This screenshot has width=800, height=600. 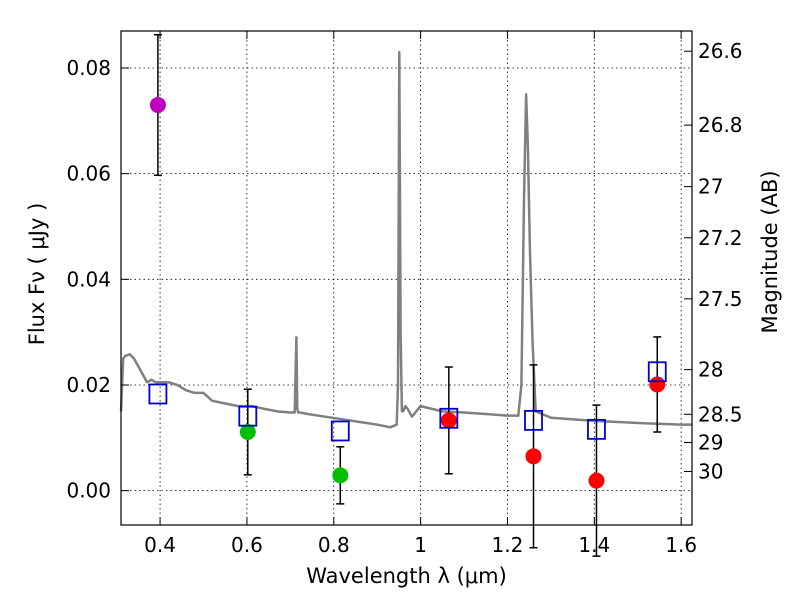 I want to click on y2-tick-label: 26.8, so click(x=720, y=125).